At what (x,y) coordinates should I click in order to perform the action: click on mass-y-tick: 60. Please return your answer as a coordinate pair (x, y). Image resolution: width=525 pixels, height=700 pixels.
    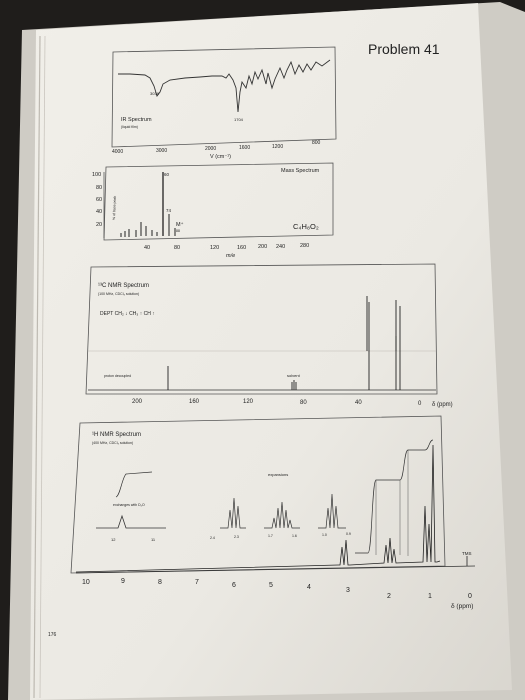
    Looking at the image, I should click on (99, 200).